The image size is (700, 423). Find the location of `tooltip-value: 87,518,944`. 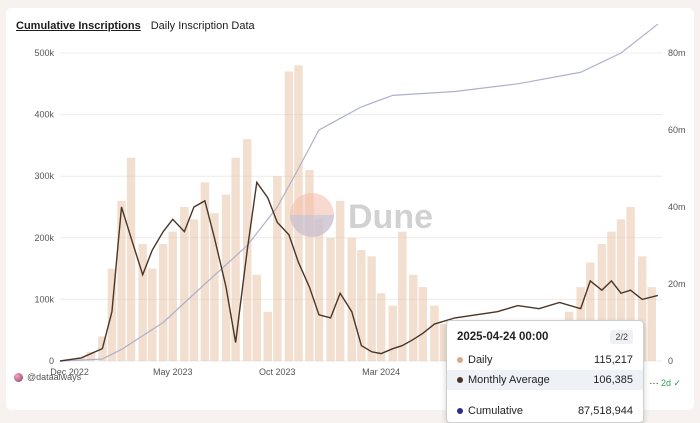

tooltip-value: 87,518,944 is located at coordinates (605, 411).